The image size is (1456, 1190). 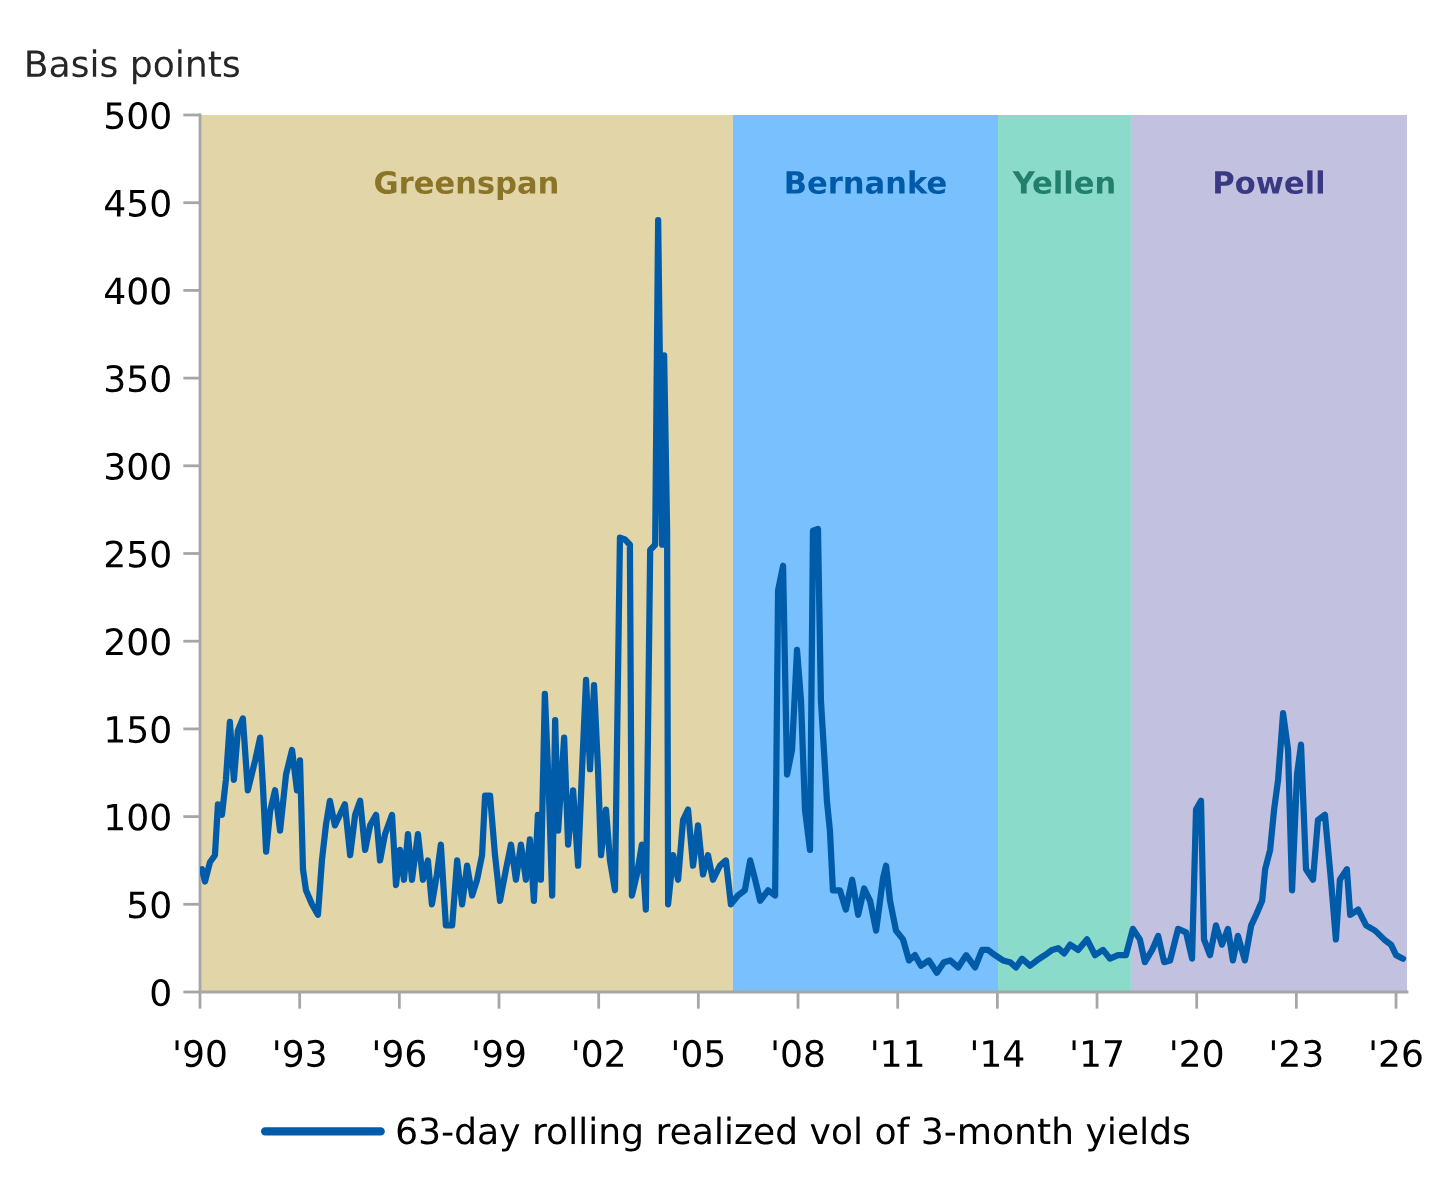 What do you see at coordinates (898, 1053) in the screenshot?
I see `x-tick-label: '11` at bounding box center [898, 1053].